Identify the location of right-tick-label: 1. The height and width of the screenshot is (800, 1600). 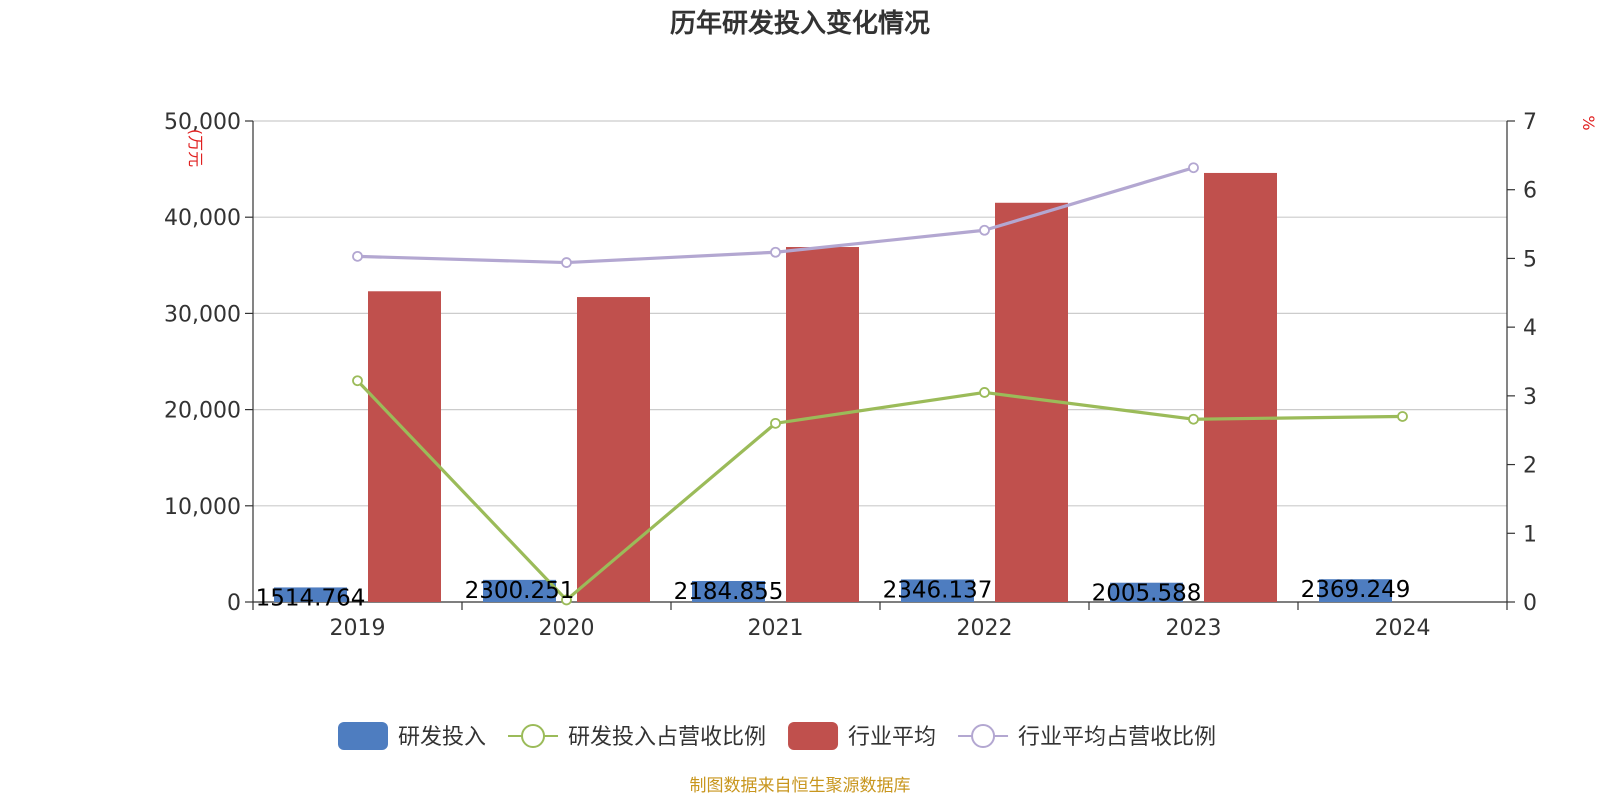
(1530, 534).